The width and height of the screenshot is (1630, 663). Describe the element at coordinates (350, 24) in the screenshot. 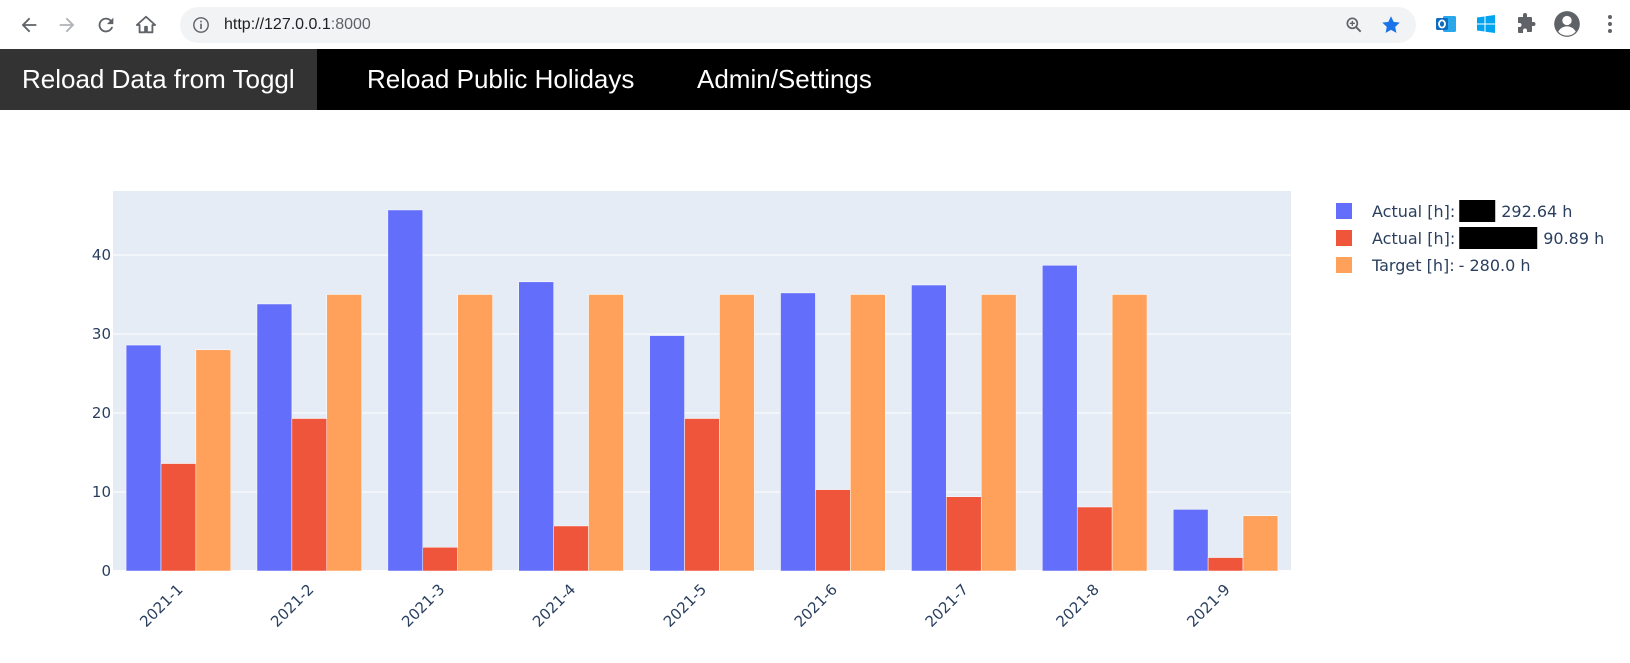

I see `url-port: :8000` at that location.